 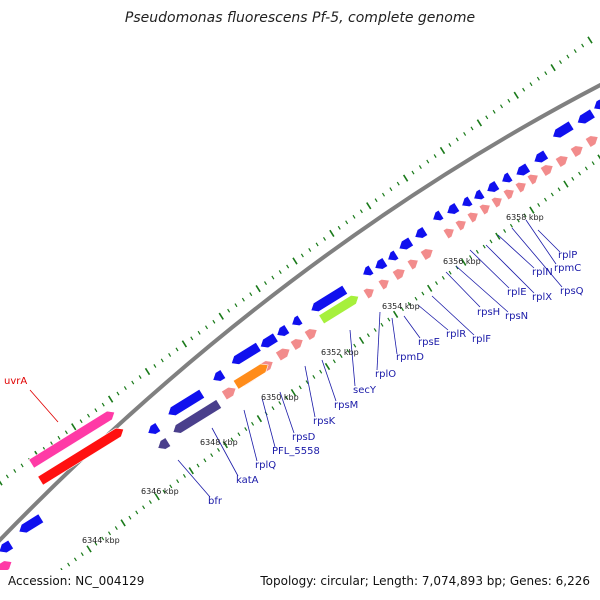 What do you see at coordinates (542, 297) in the screenshot?
I see `gene-label-rplX: rplX` at bounding box center [542, 297].